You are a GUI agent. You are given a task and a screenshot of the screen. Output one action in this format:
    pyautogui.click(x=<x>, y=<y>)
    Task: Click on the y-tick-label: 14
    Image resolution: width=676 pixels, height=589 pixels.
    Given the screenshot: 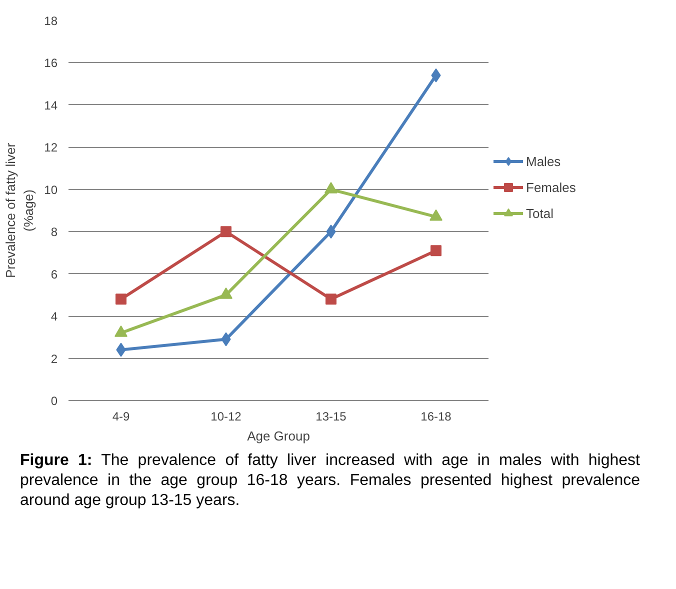 What is the action you would take?
    pyautogui.click(x=51, y=105)
    